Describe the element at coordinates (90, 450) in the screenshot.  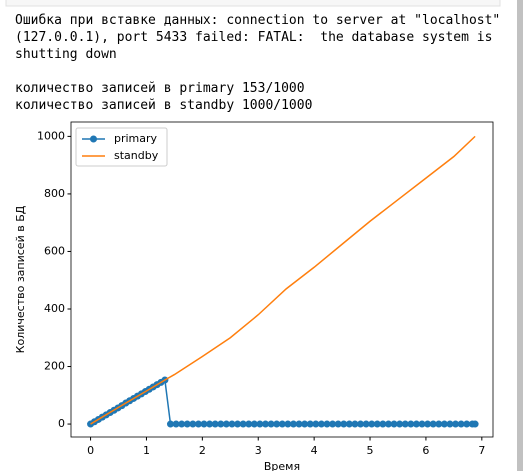
I see `x-tick-label: 0` at that location.